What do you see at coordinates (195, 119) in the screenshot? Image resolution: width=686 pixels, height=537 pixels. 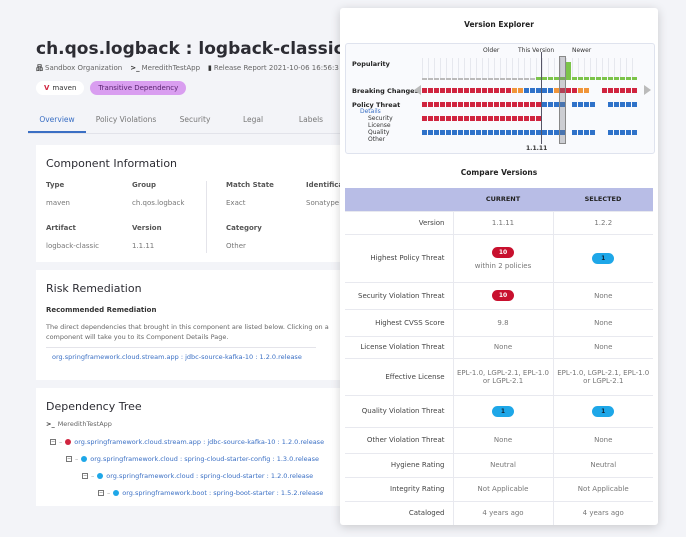 I see `tab-security: Security` at bounding box center [195, 119].